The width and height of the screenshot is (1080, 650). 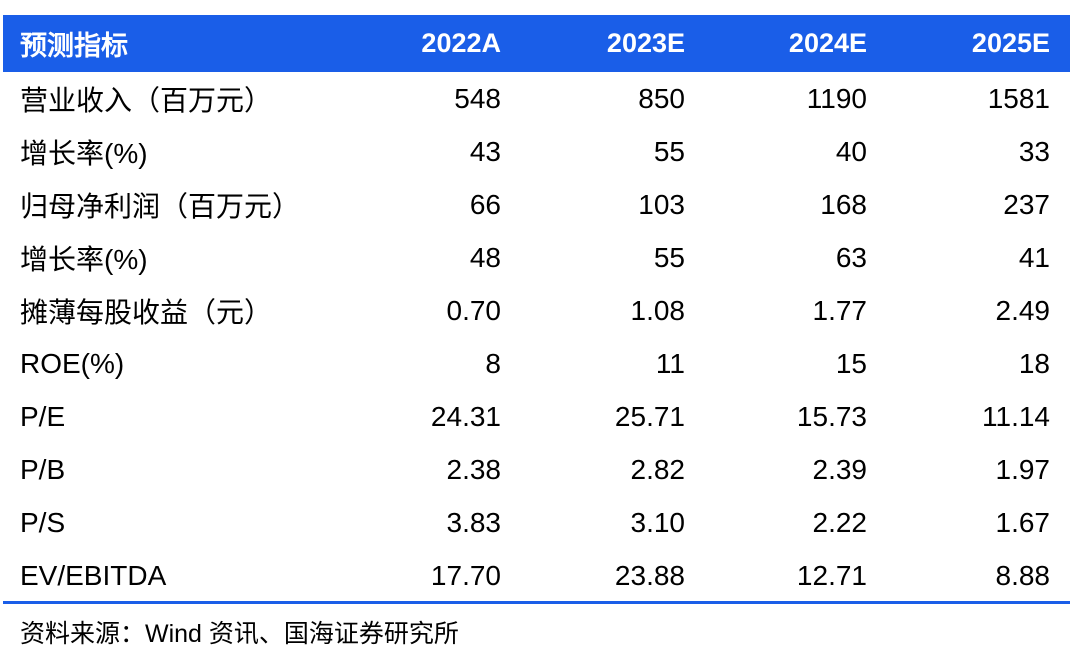 I want to click on row-label: ROE(%), so click(x=72, y=363).